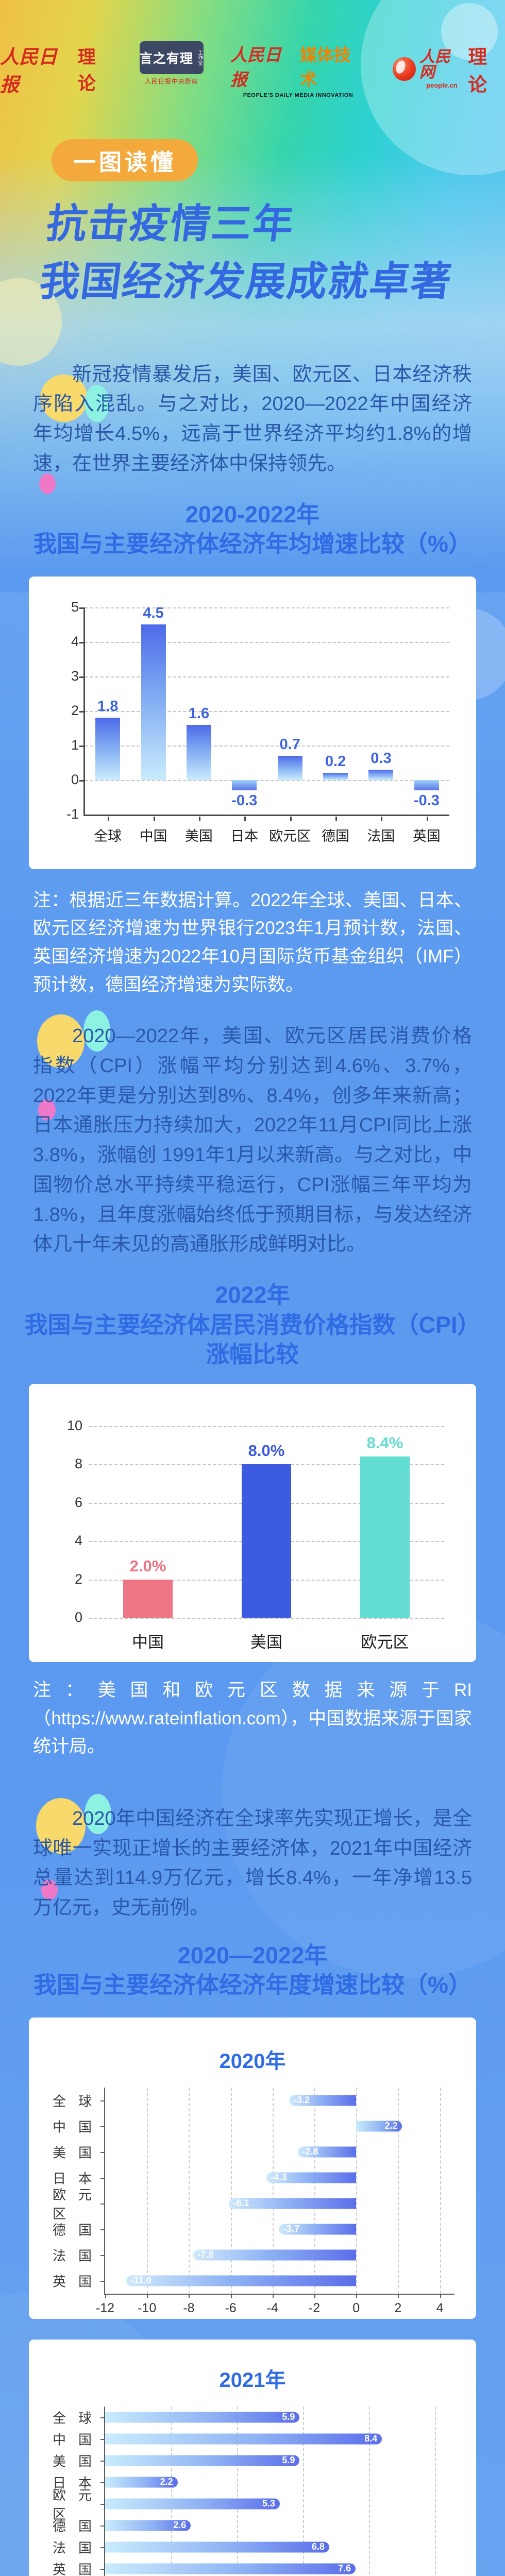  What do you see at coordinates (108, 836) in the screenshot?
I see `category-label-全球: 全球` at bounding box center [108, 836].